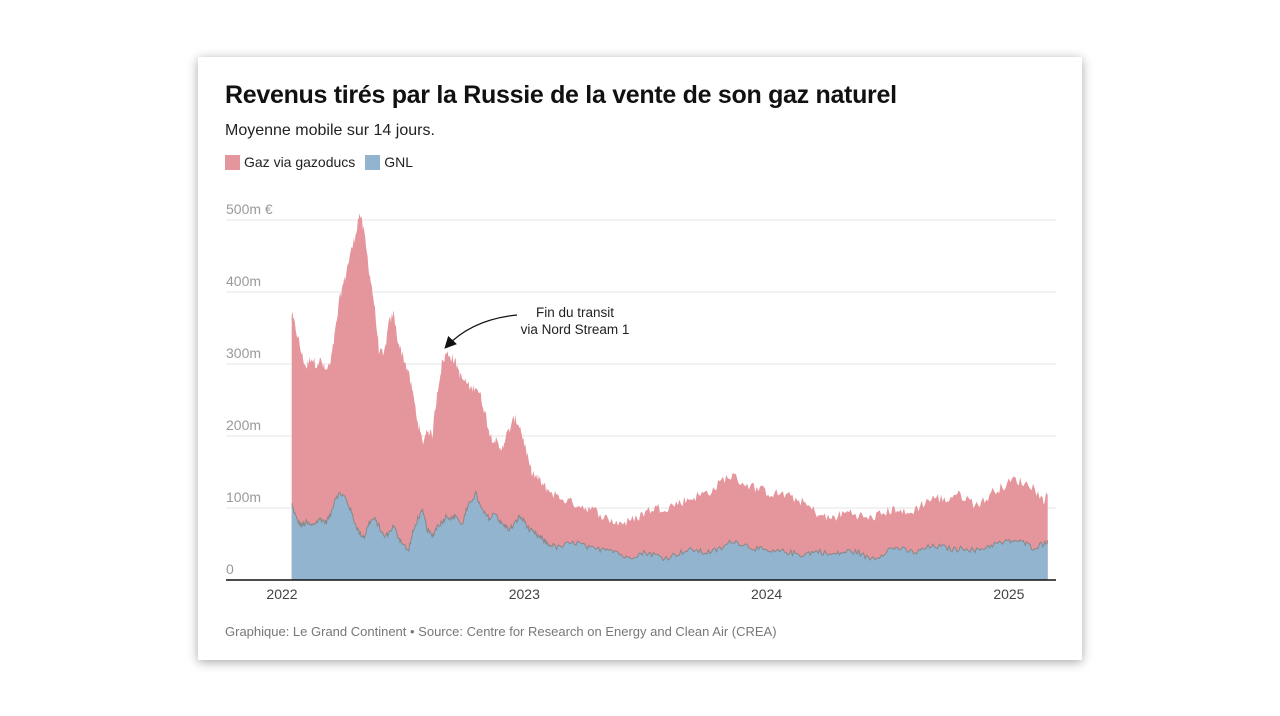 This screenshot has width=1280, height=716. Describe the element at coordinates (481, 331) in the screenshot. I see `annotation-arrow` at that location.